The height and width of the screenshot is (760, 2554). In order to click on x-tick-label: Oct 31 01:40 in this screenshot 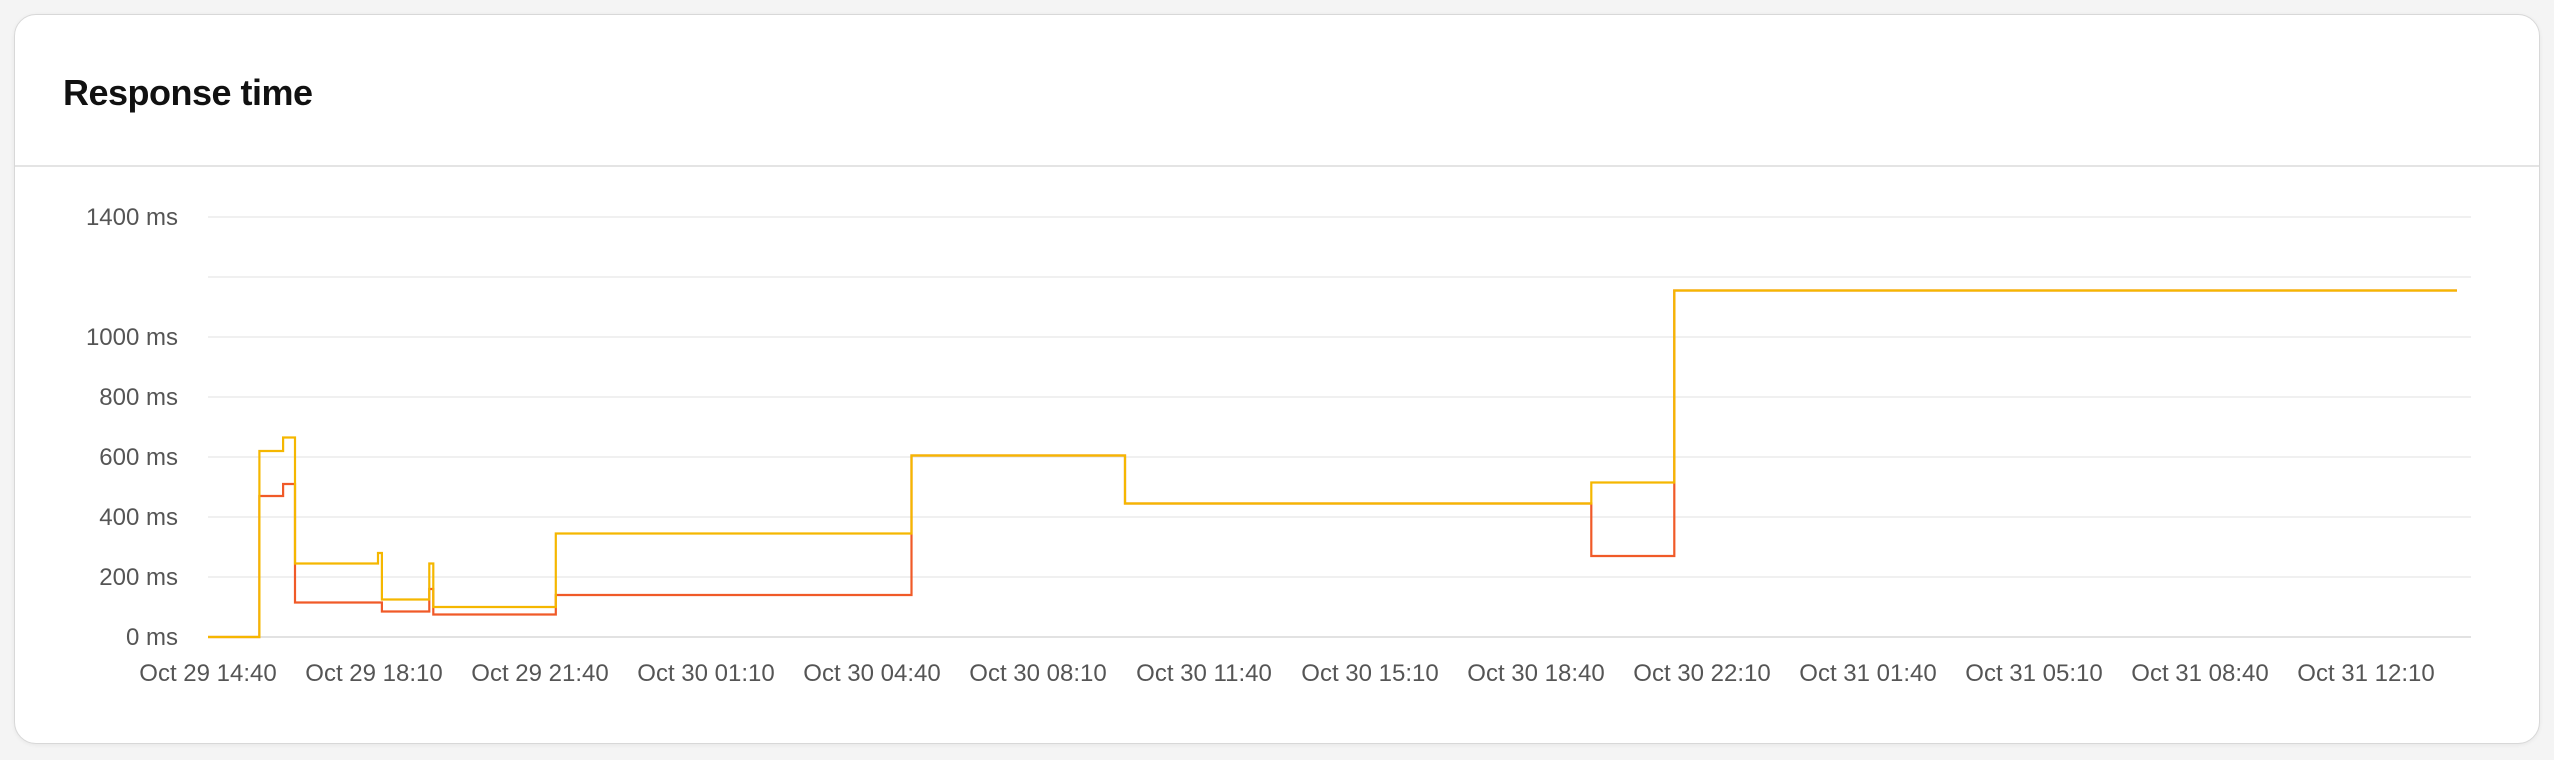, I will do `click(1867, 673)`.